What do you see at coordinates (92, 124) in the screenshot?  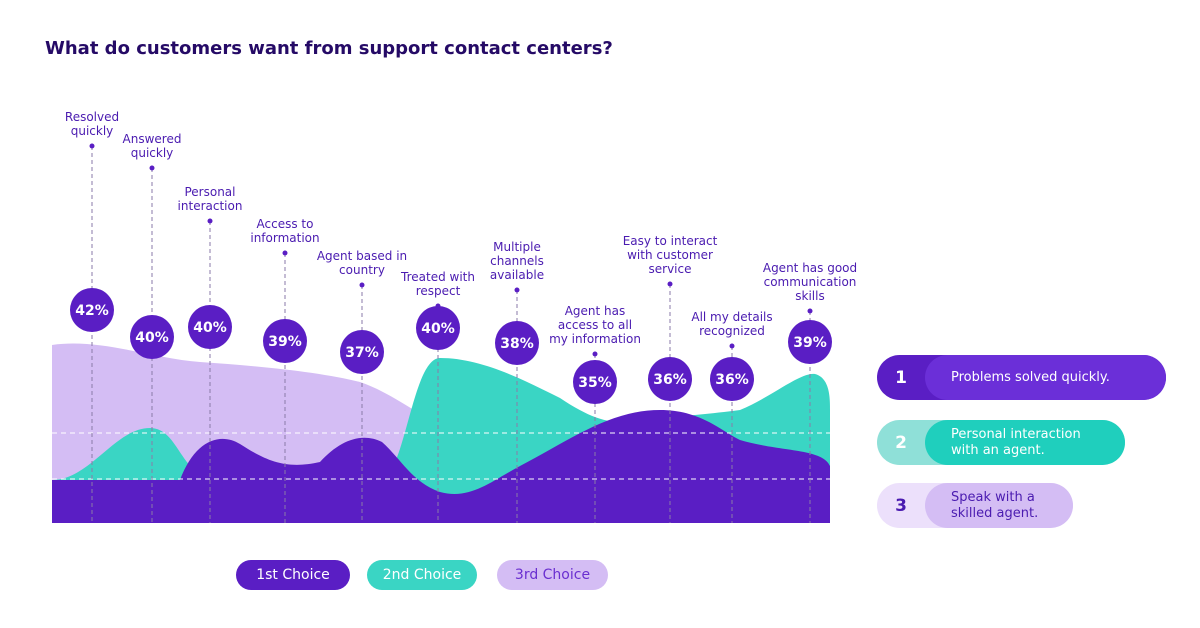 I see `category-label: Resolved quickly` at bounding box center [92, 124].